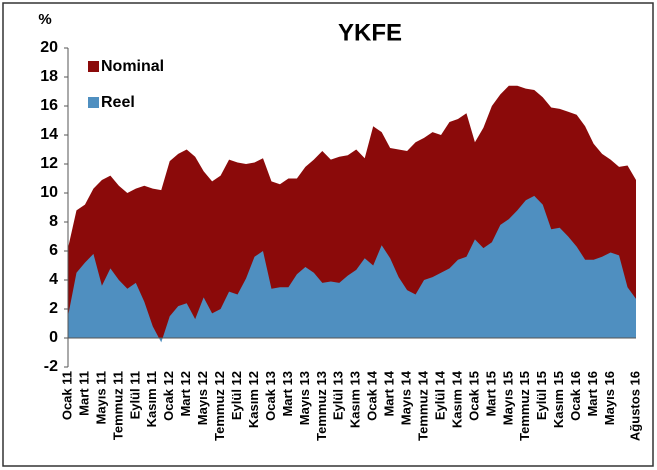 This screenshot has height=470, width=657. Describe the element at coordinates (49, 47) in the screenshot. I see `y-tick-label: 20` at that location.